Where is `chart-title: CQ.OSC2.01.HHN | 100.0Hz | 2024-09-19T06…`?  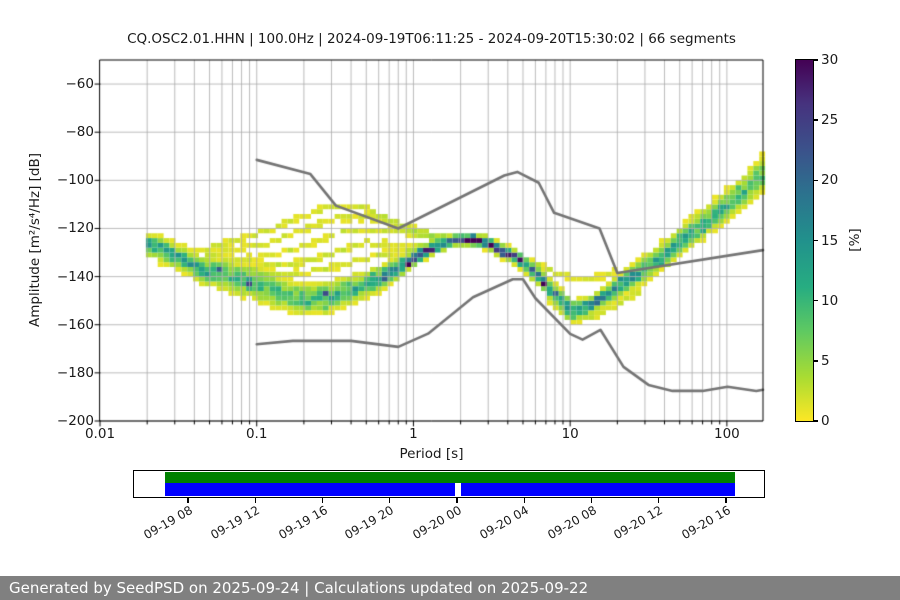
chart-title: CQ.OSC2.01.HHN | 100.0Hz | 2024-09-19T06… is located at coordinates (431, 39).